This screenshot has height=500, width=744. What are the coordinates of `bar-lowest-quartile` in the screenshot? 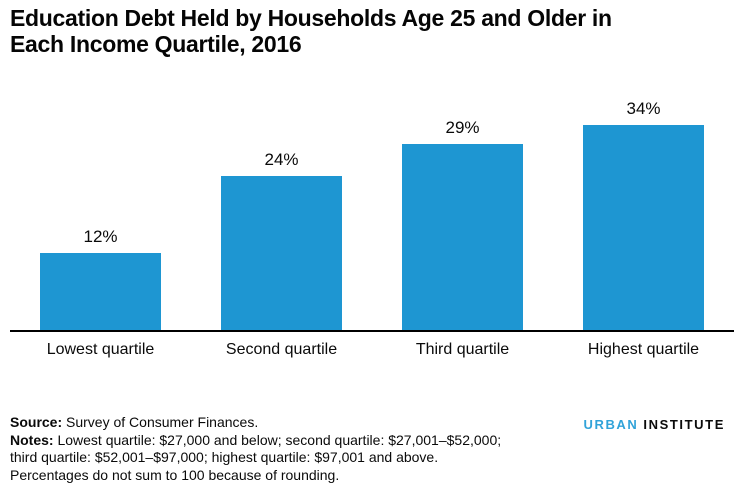 It's located at (100, 291).